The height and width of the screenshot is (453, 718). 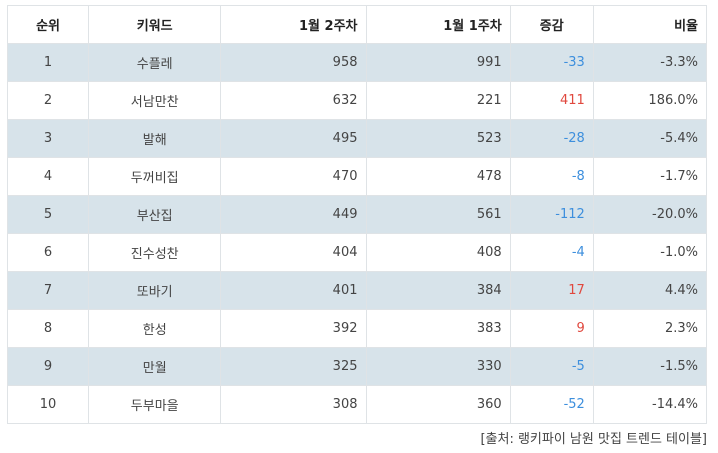 I want to click on cell-week1: 408, so click(x=438, y=252).